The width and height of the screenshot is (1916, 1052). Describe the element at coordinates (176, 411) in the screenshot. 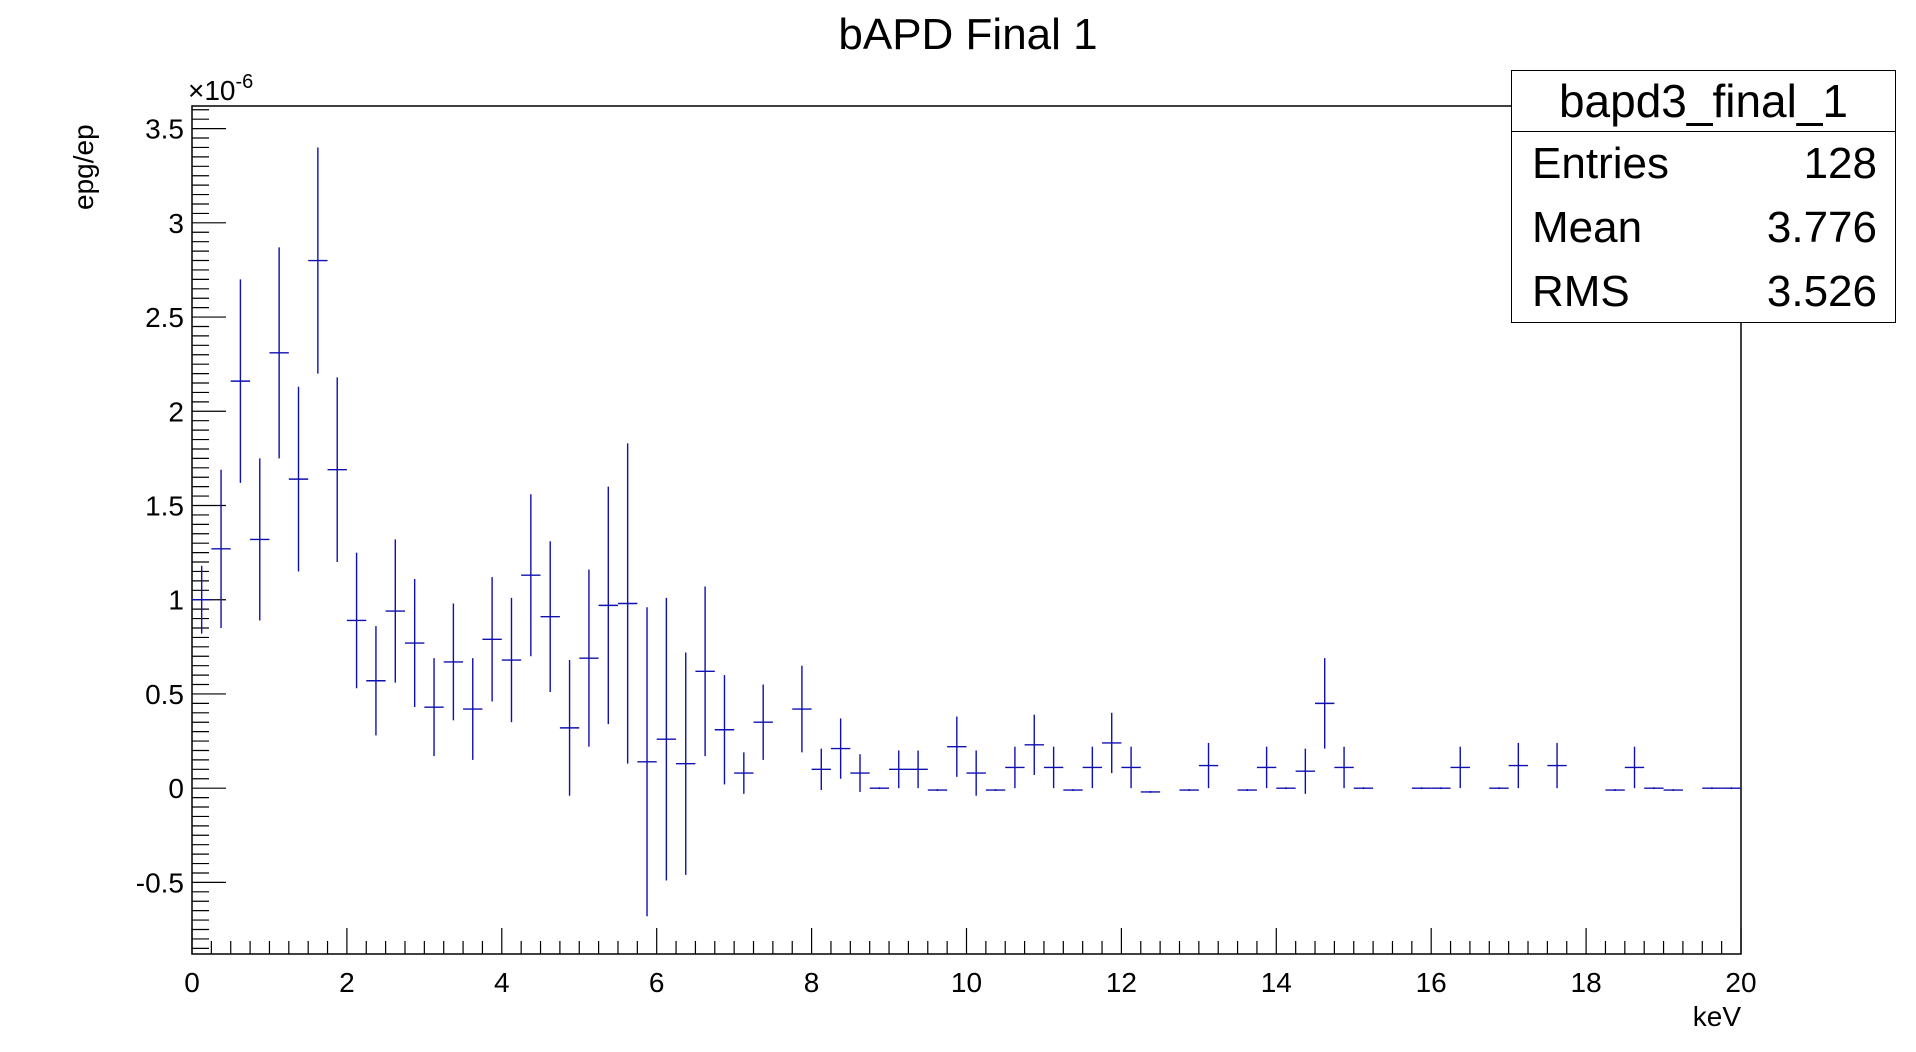

I see `y-tick-label: 2` at that location.